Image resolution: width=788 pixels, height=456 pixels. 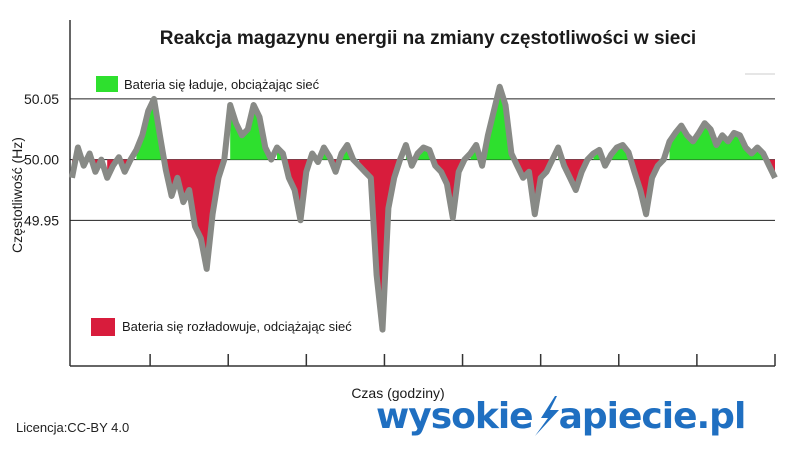 I want to click on y-axis-label: Częstotliwość (Hz), so click(x=17, y=195).